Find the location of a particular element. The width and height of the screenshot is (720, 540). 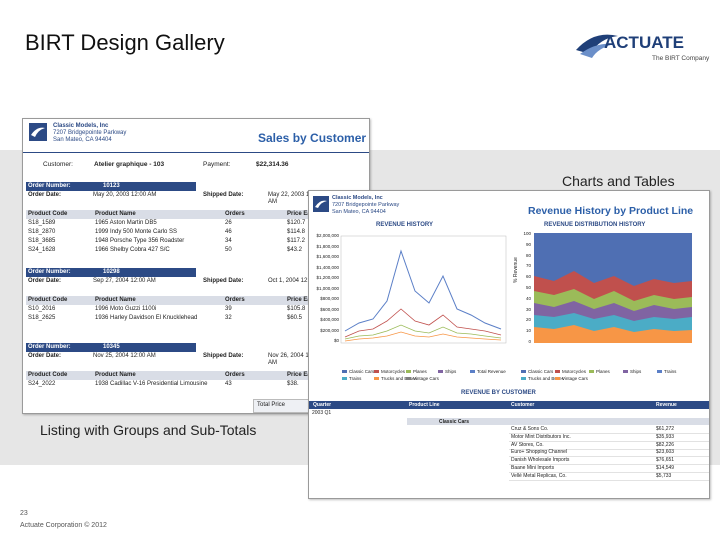

cell: 1948 Porsche Type 356 Roadster is located at coordinates (140, 241).